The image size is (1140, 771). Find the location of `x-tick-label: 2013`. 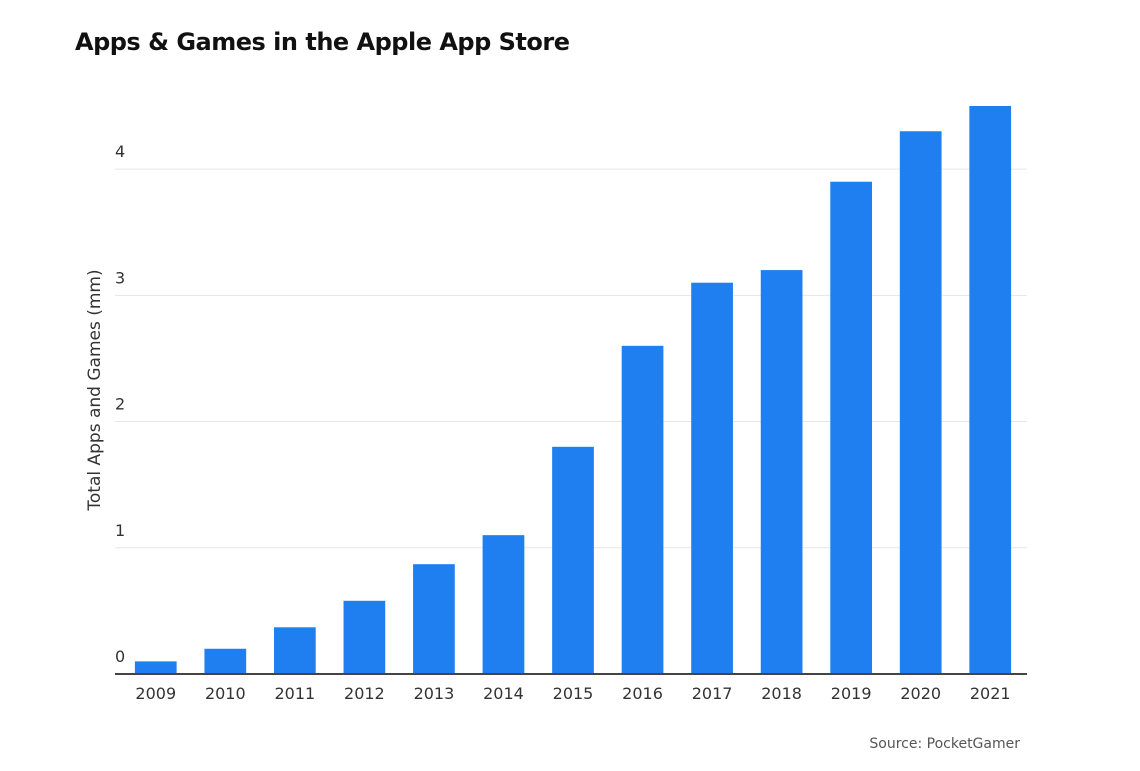

x-tick-label: 2013 is located at coordinates (434, 693).